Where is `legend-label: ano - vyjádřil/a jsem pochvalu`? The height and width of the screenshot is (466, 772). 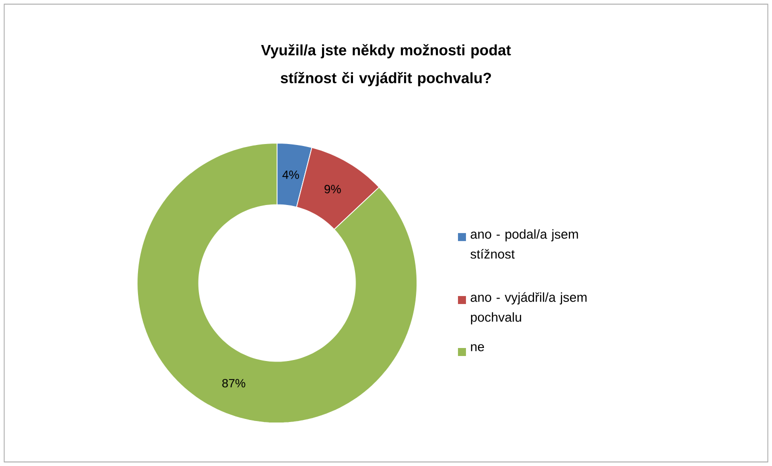
legend-label: ano - vyjádřil/a jsem pochvalu is located at coordinates (528, 308).